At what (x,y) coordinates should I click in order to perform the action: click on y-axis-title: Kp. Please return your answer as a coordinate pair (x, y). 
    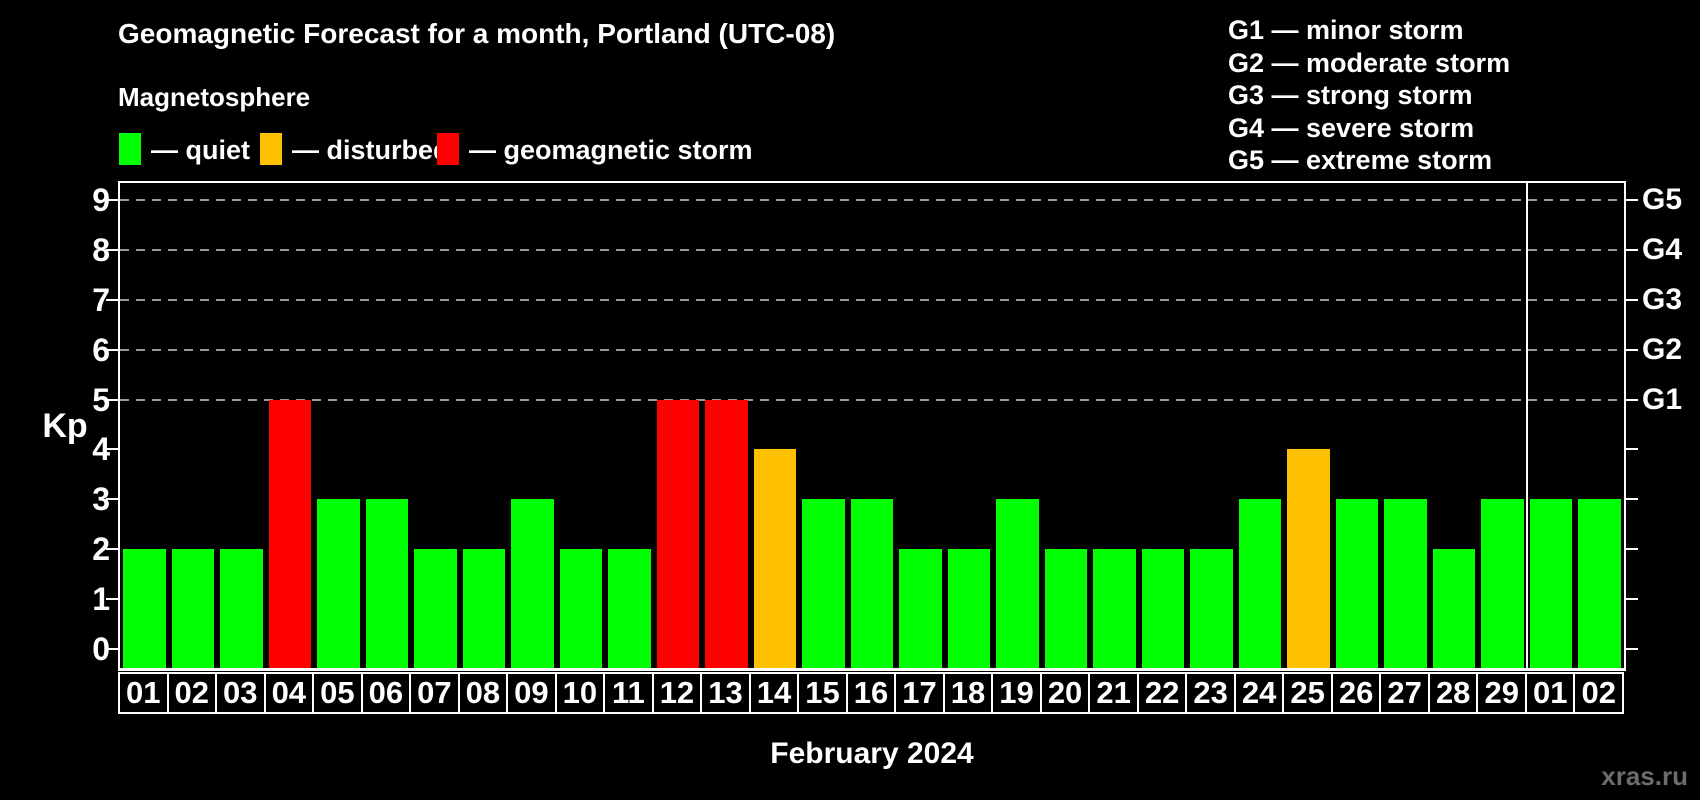
    Looking at the image, I should click on (65, 426).